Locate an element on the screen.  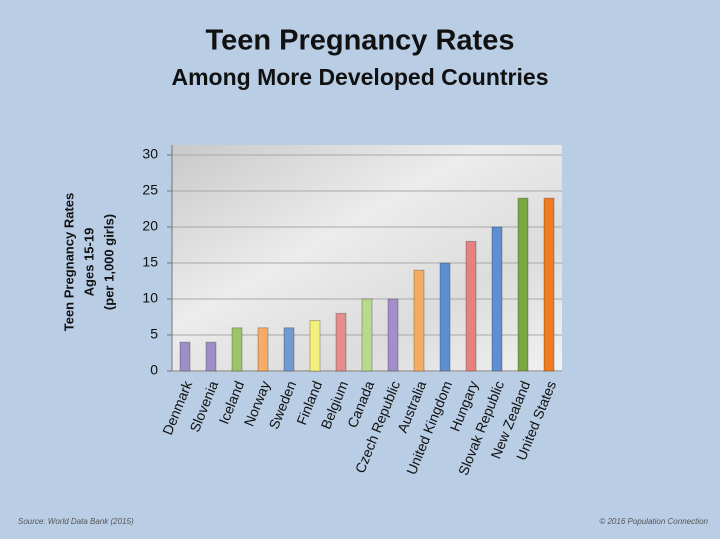
y-tick-label: 15 is located at coordinates (150, 262).